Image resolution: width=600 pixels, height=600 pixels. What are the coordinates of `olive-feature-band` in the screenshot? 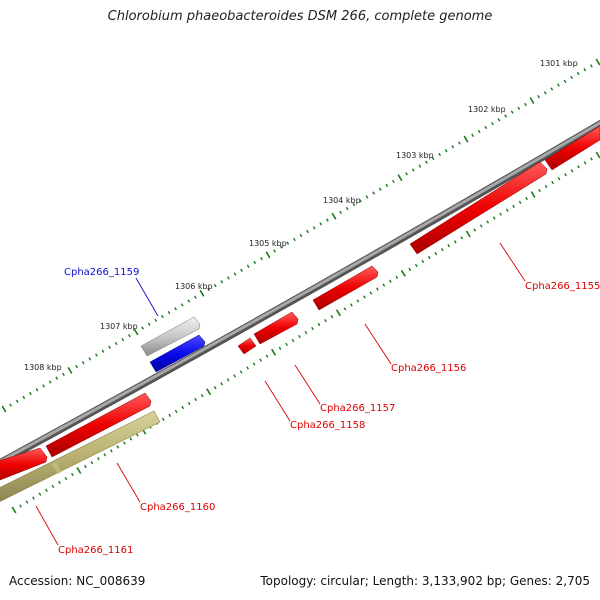 It's located at (80, 456).